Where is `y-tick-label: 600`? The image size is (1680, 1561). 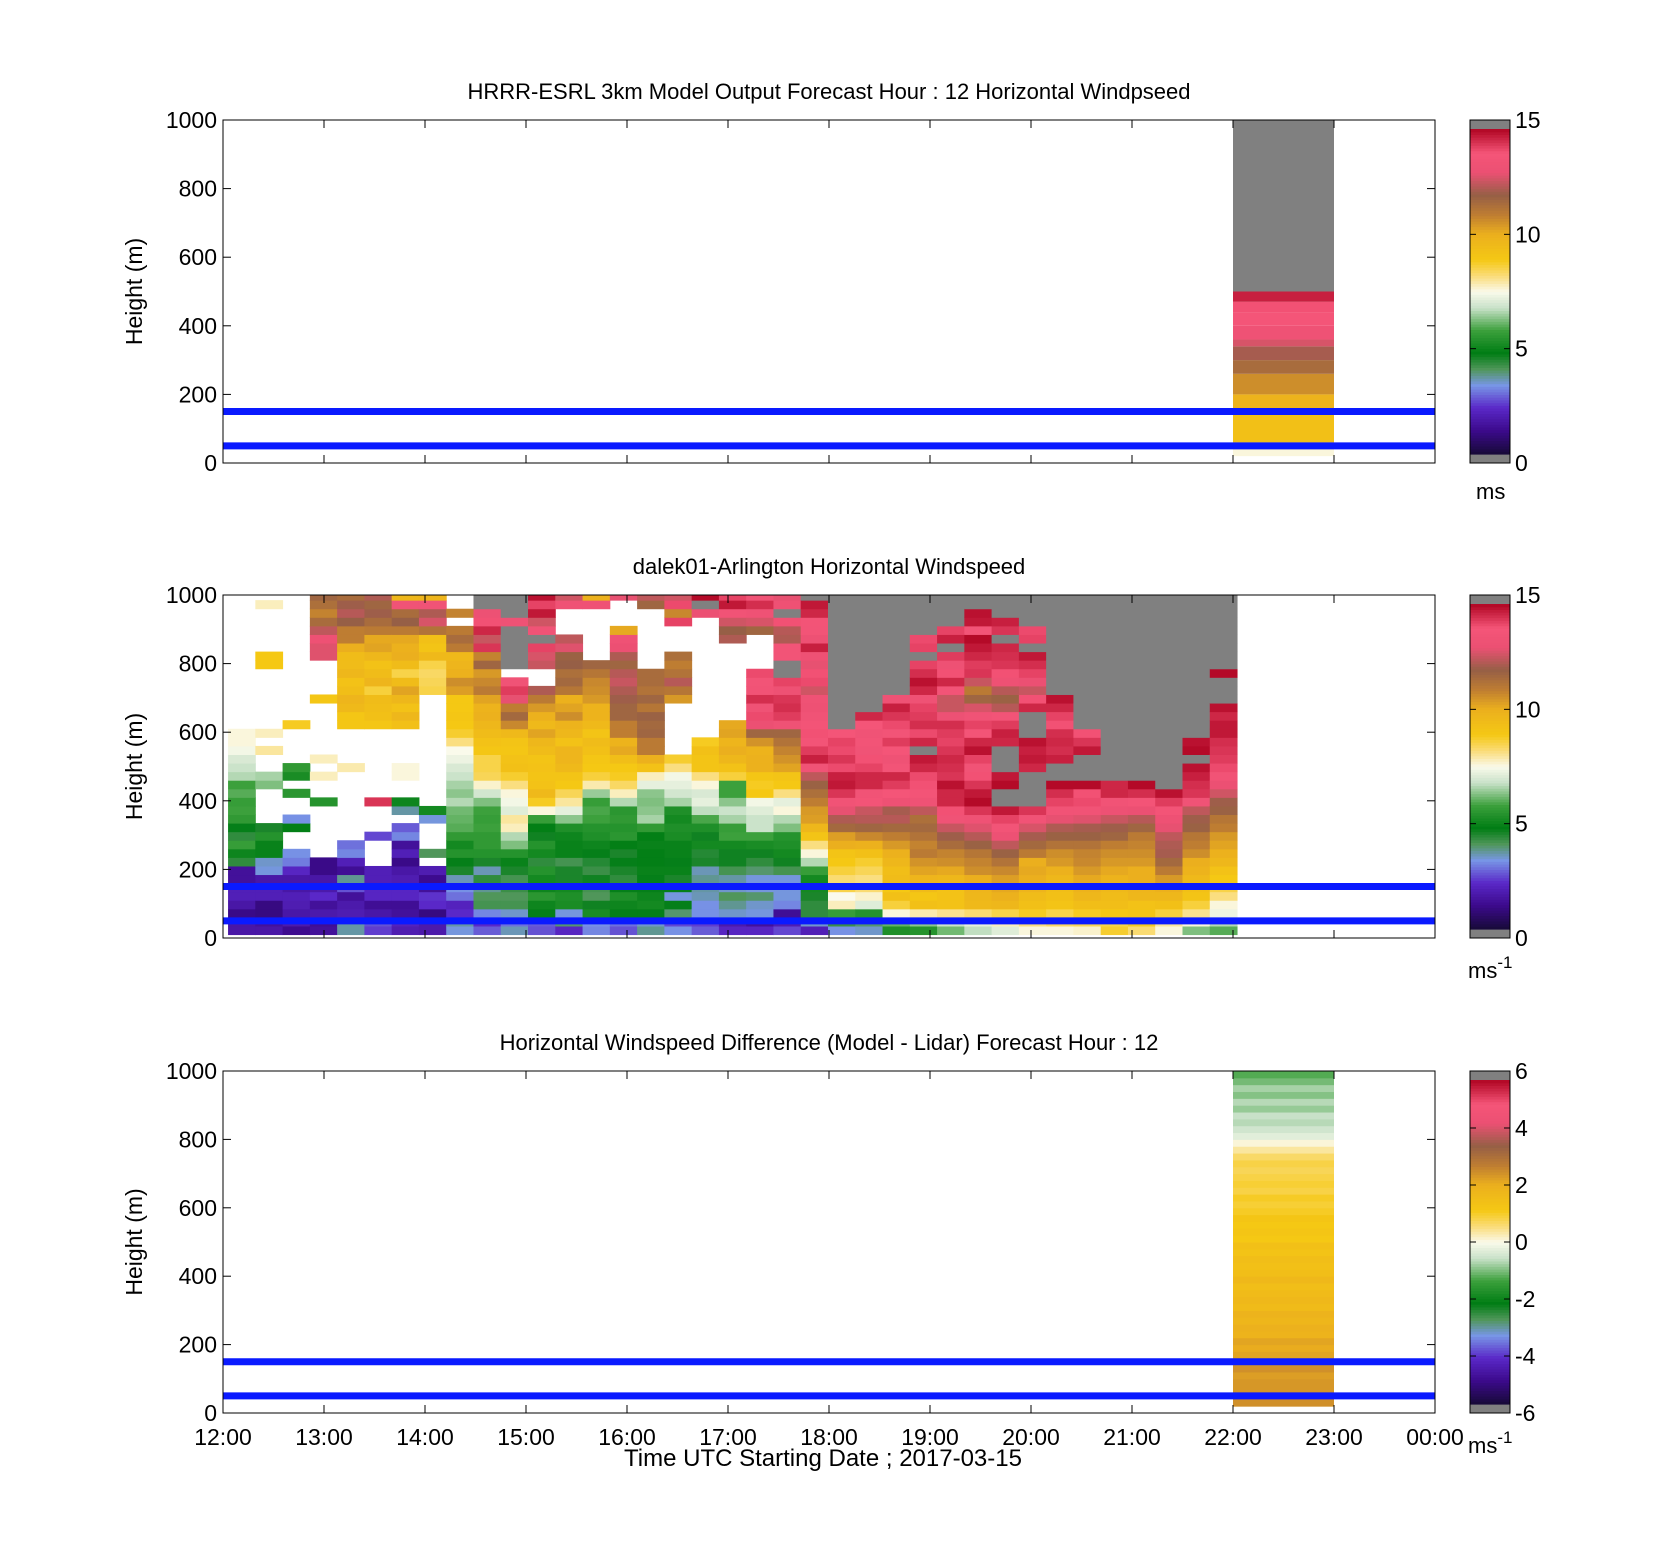 y-tick-label: 600 is located at coordinates (198, 257).